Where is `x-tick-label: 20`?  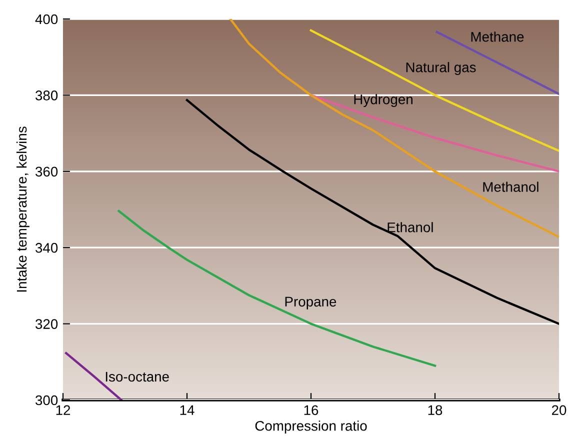 x-tick-label: 20 is located at coordinates (559, 410).